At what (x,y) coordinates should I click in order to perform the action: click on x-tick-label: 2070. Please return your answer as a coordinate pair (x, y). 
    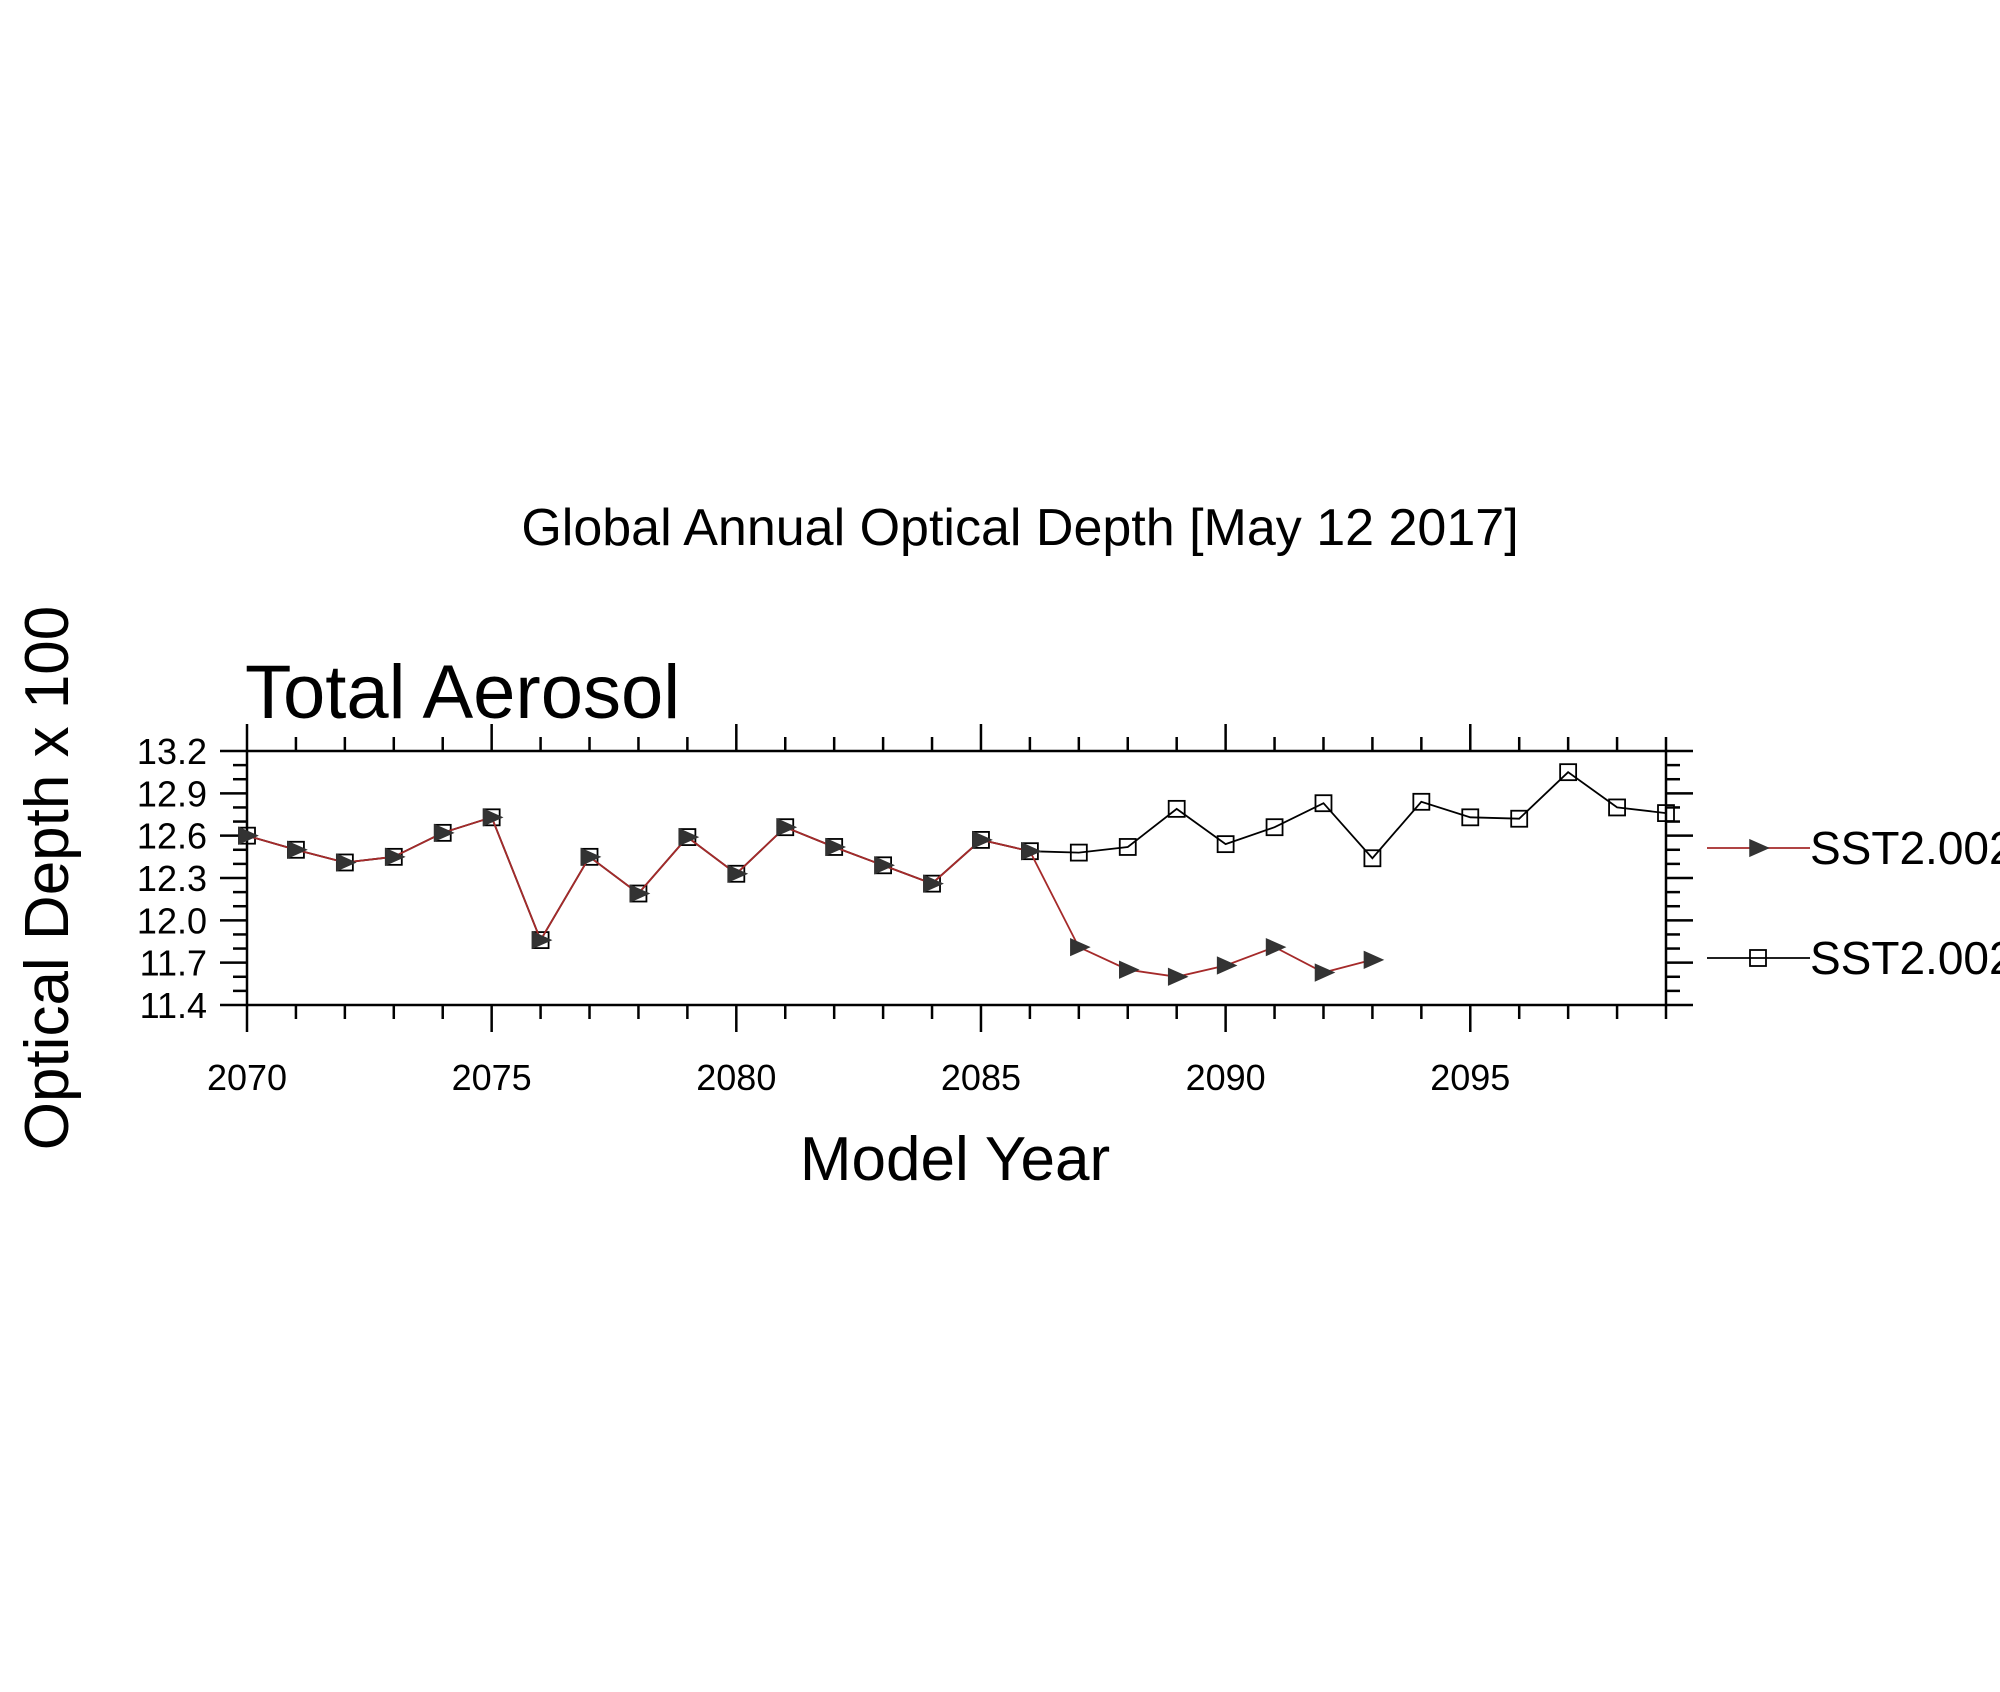
    Looking at the image, I should click on (247, 1077).